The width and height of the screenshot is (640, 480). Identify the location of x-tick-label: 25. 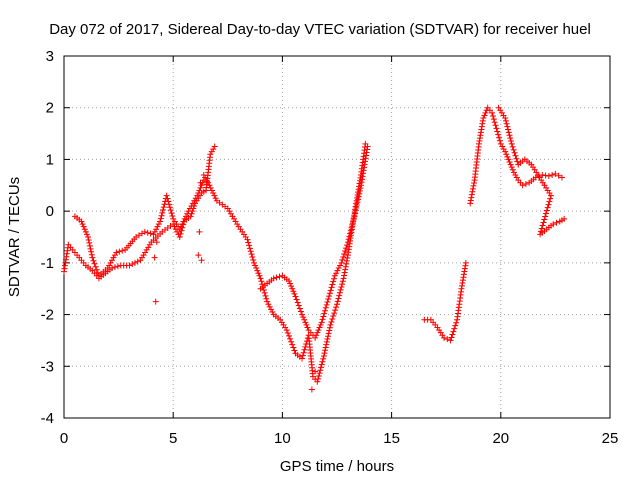
(610, 438).